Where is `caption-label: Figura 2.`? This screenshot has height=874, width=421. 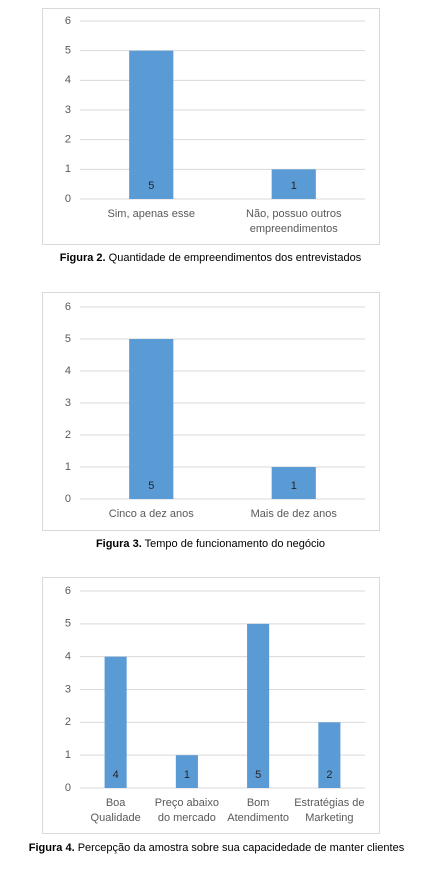
caption-label: Figura 2. is located at coordinates (82, 258).